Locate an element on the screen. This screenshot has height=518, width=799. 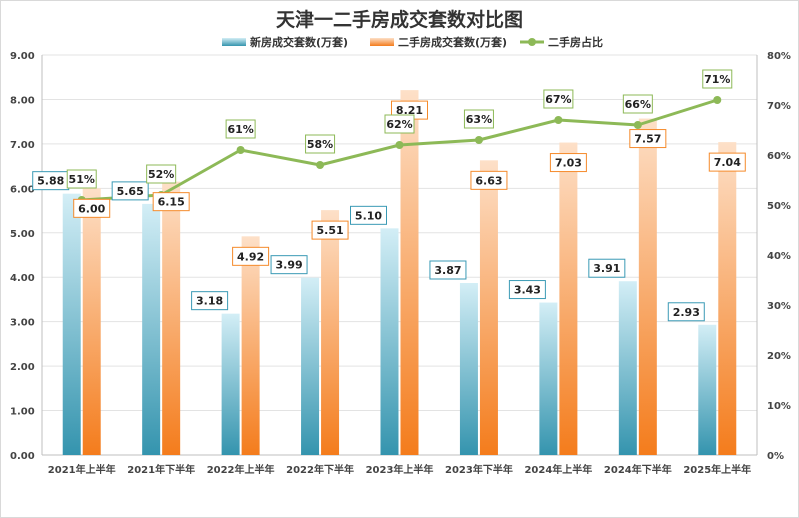
x-tick-label: 2021年上半年 is located at coordinates (82, 469).